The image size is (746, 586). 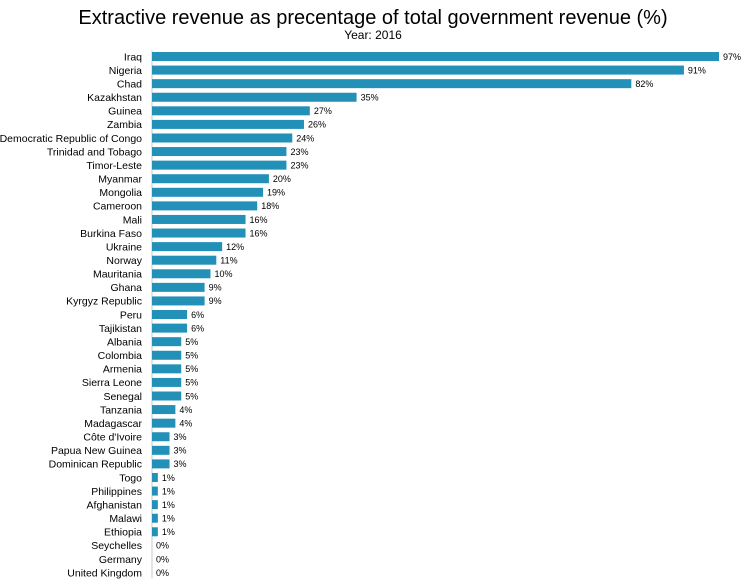 What do you see at coordinates (129, 84) in the screenshot?
I see `category-label: Chad` at bounding box center [129, 84].